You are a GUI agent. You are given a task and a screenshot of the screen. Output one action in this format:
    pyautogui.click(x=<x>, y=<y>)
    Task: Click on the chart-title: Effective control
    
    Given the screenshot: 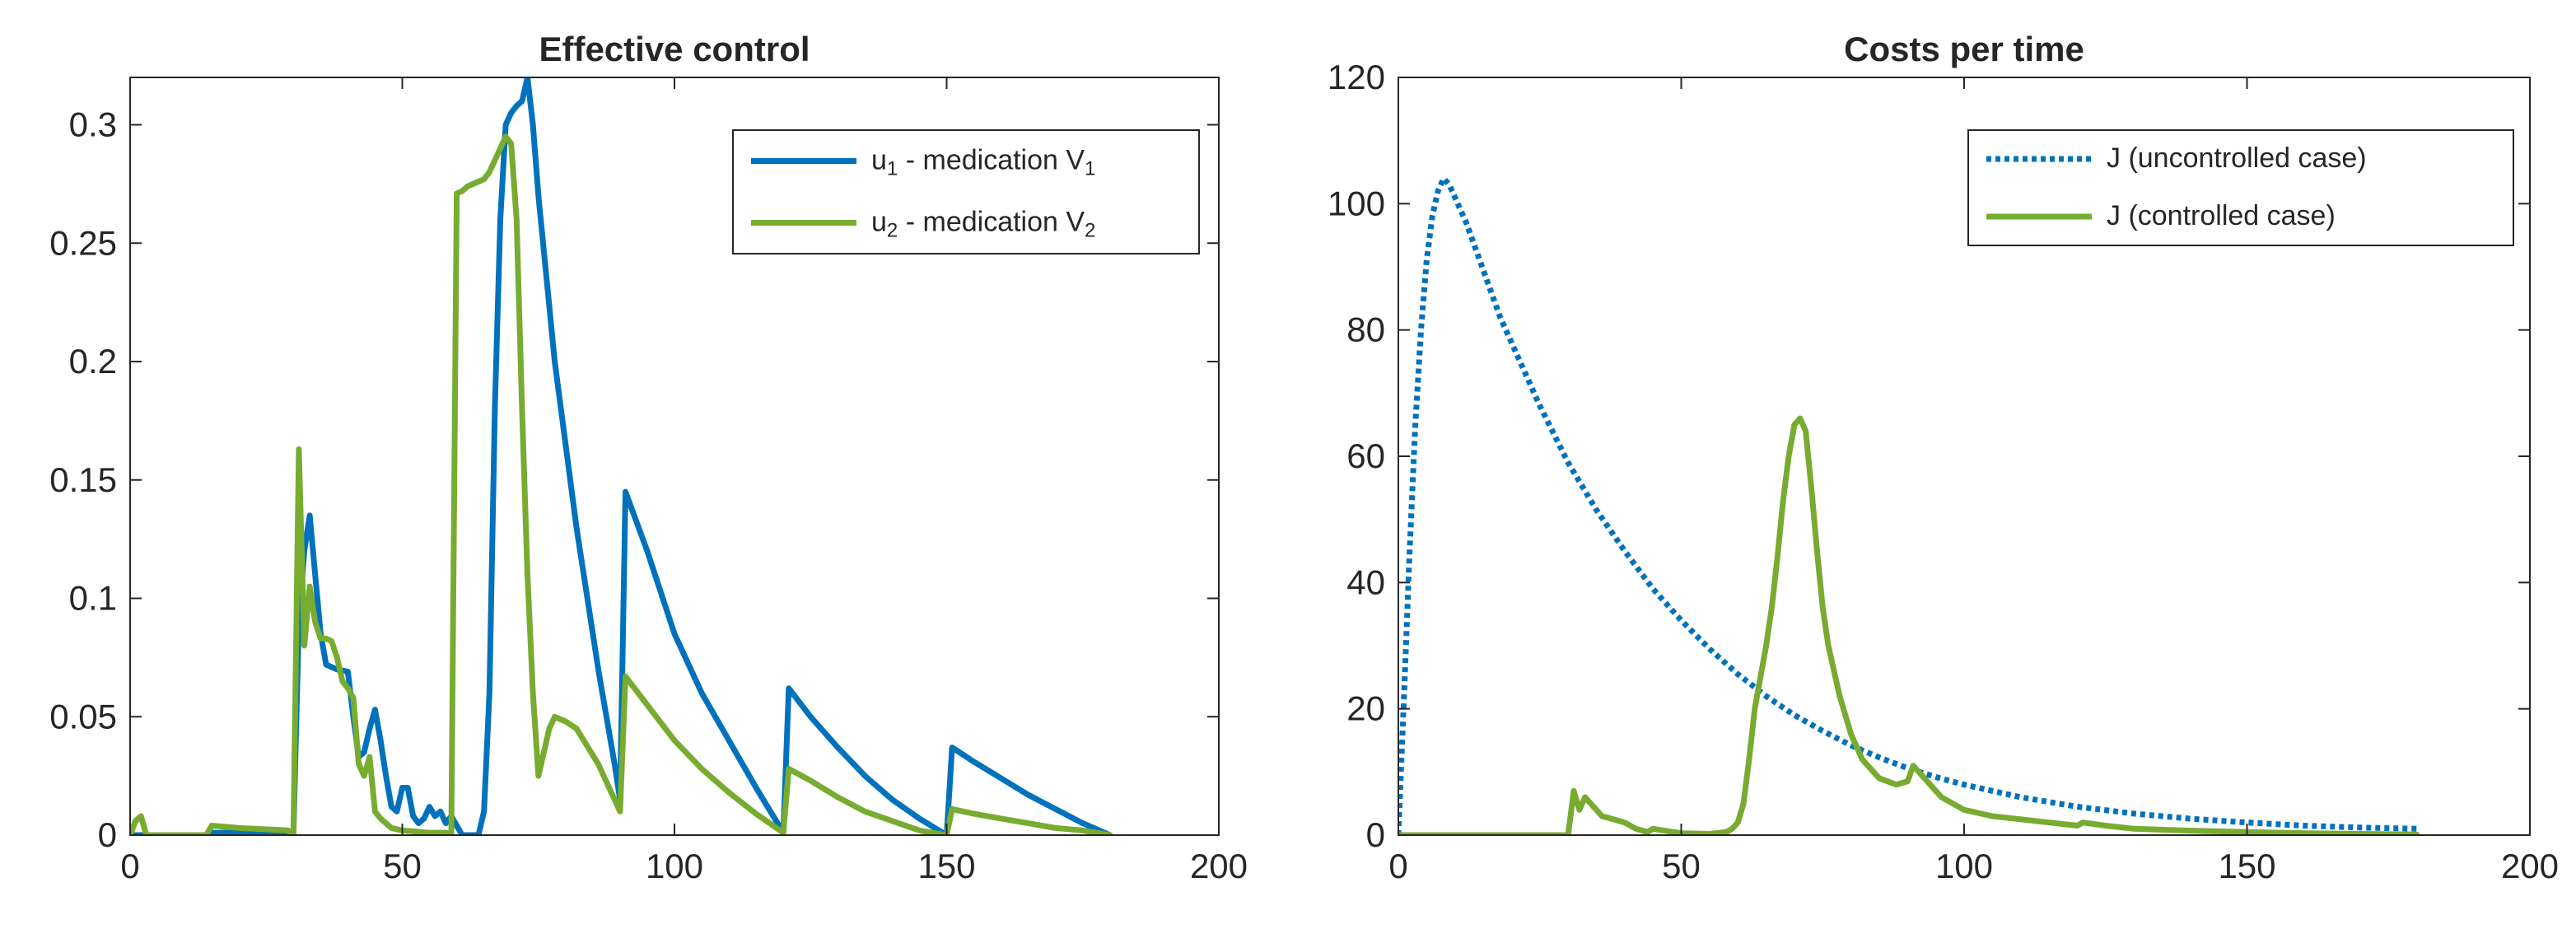 What is the action you would take?
    pyautogui.click(x=674, y=49)
    